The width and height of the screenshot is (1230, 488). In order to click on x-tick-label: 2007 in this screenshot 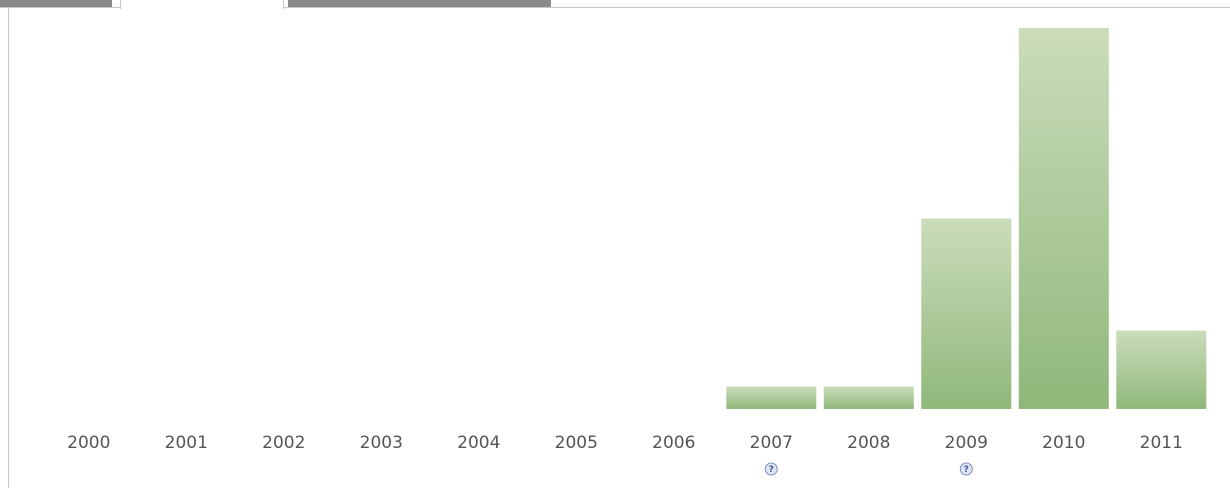, I will do `click(771, 443)`.